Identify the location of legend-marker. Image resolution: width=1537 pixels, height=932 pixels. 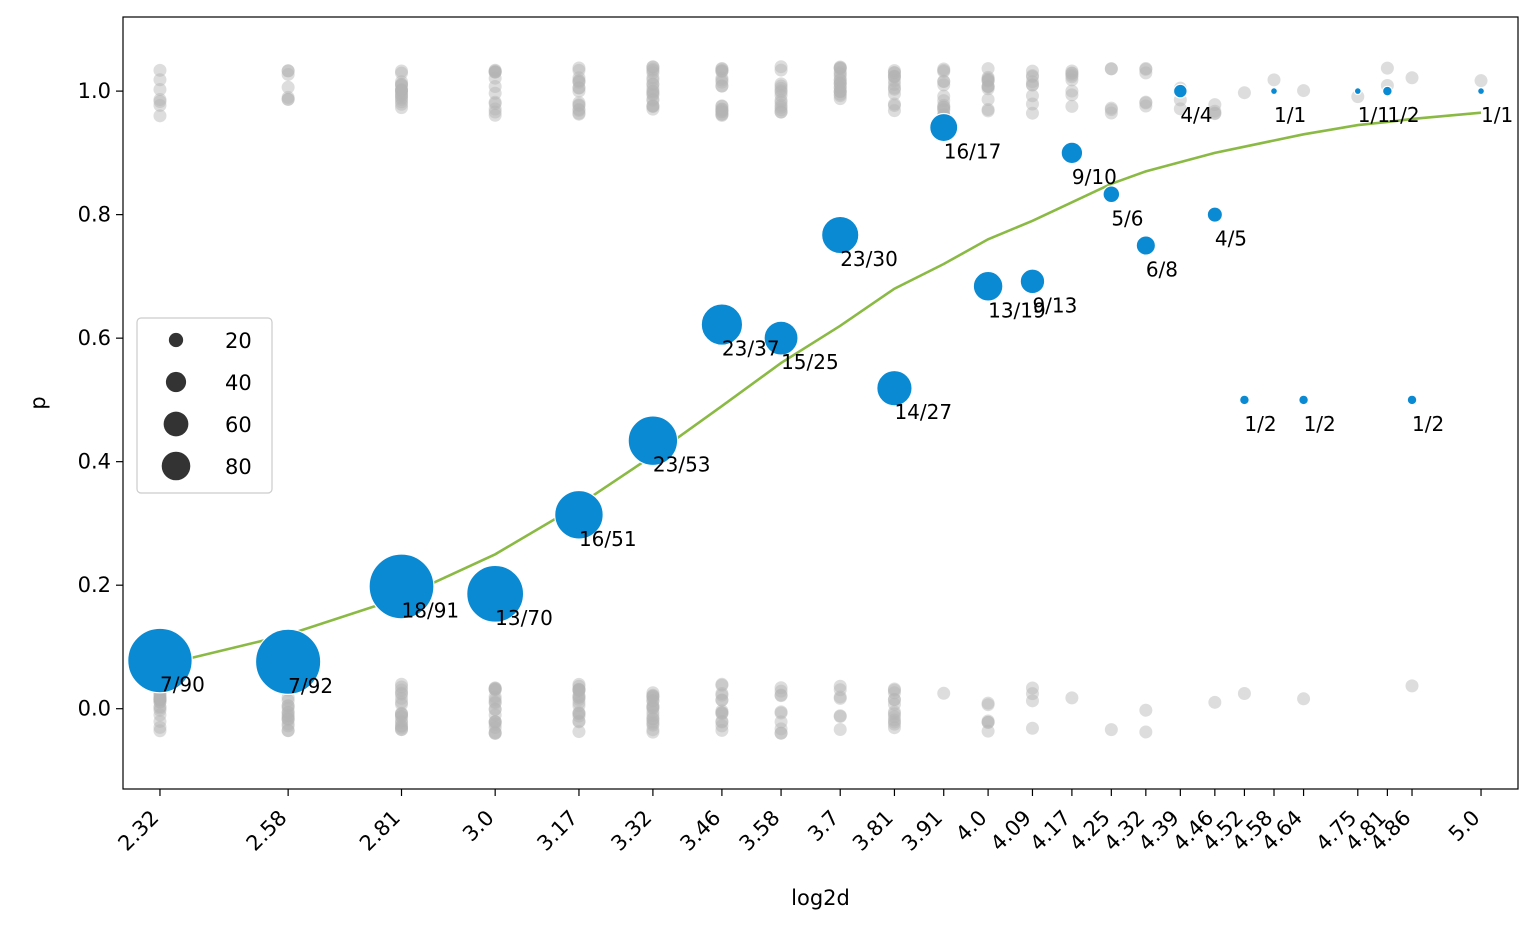
(176, 424).